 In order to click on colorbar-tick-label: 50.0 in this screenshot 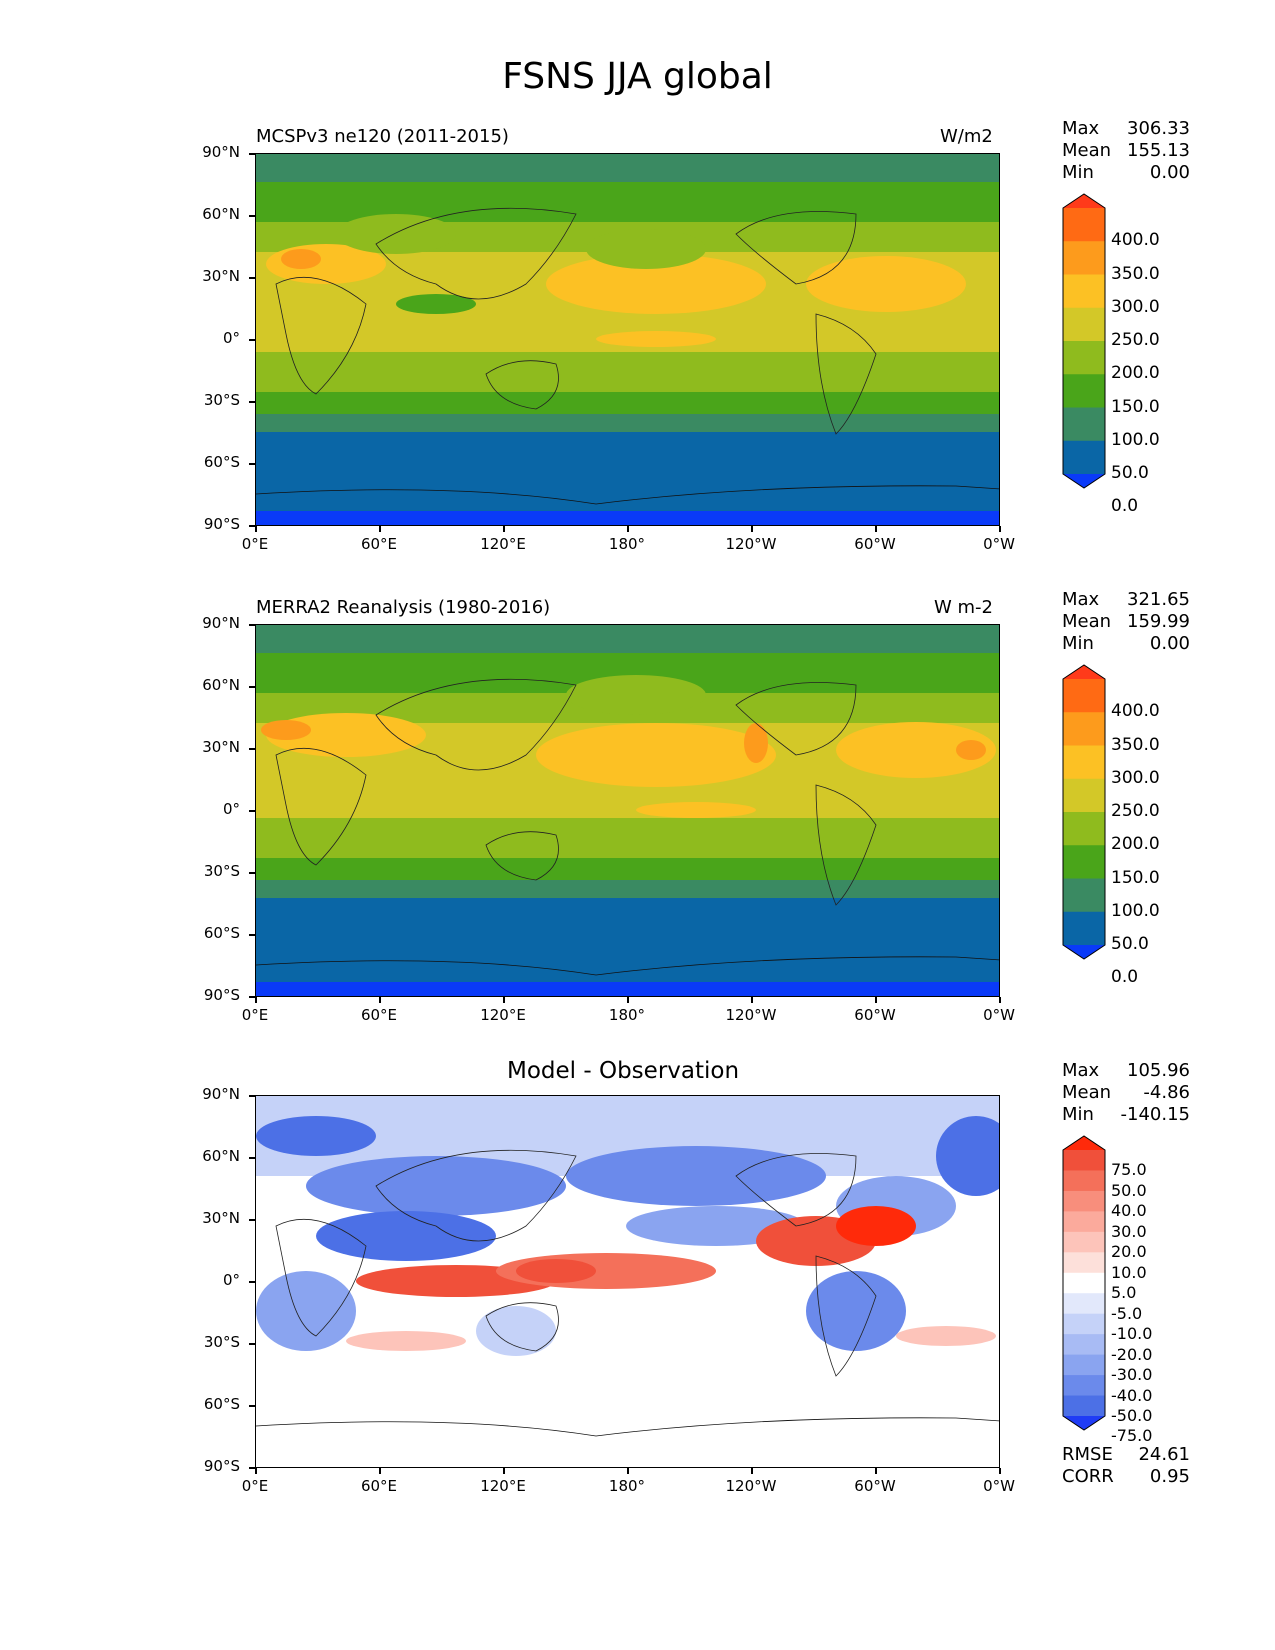, I will do `click(1130, 473)`.